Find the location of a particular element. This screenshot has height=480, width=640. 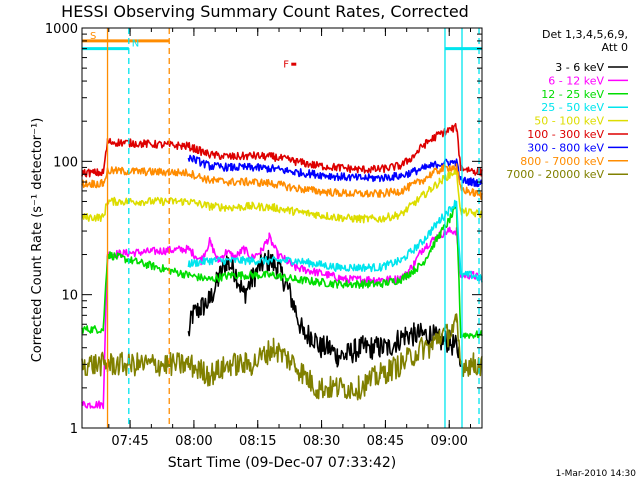

flag-label-1: N is located at coordinates (135, 44).